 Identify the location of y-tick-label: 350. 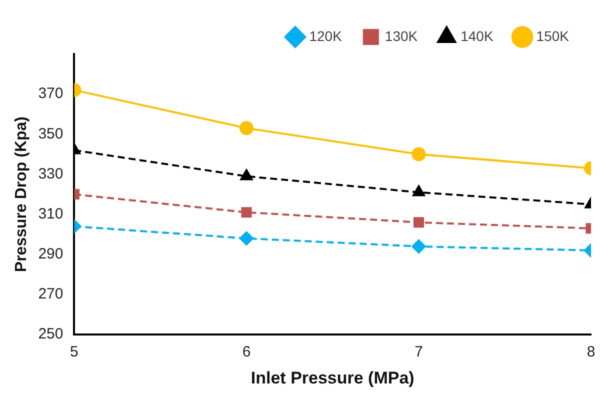
(51, 133).